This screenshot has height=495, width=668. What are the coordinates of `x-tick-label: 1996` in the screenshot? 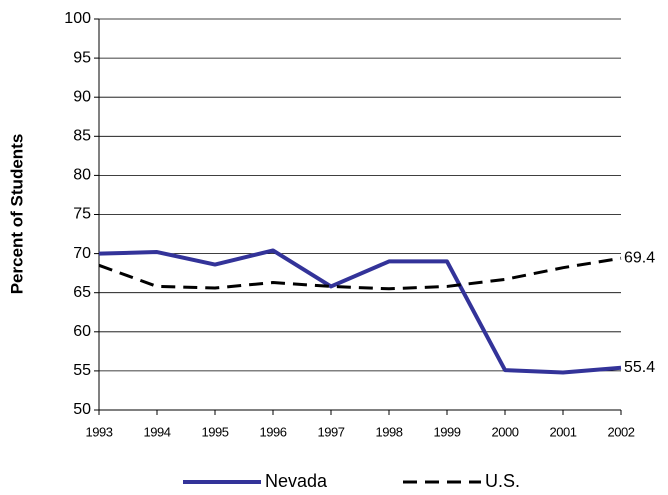 It's located at (273, 431).